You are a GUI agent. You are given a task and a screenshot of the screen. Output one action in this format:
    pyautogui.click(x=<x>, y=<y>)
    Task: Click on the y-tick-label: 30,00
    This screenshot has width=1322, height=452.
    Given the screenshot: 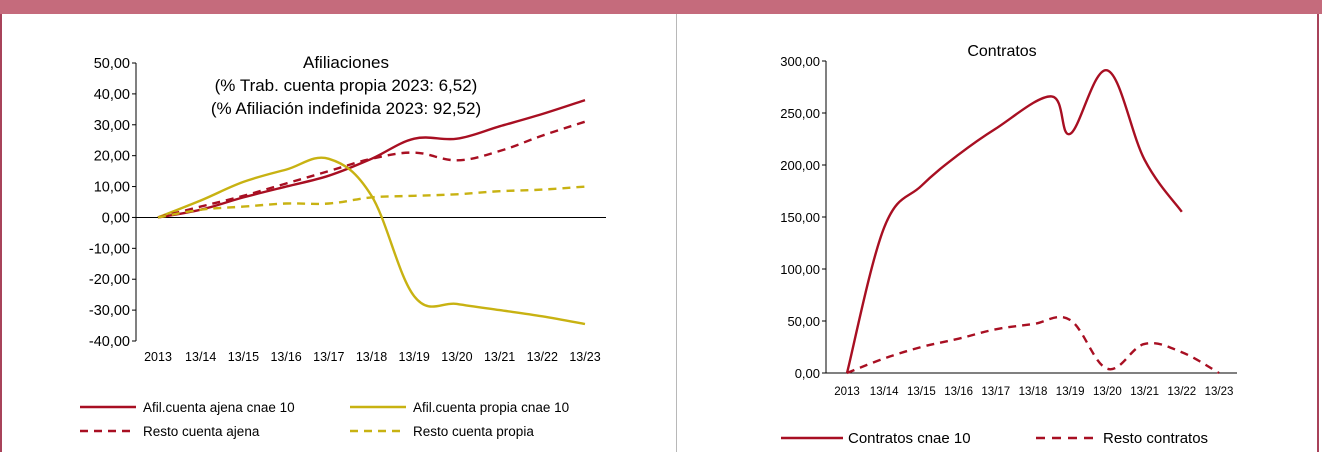 What is the action you would take?
    pyautogui.click(x=112, y=126)
    